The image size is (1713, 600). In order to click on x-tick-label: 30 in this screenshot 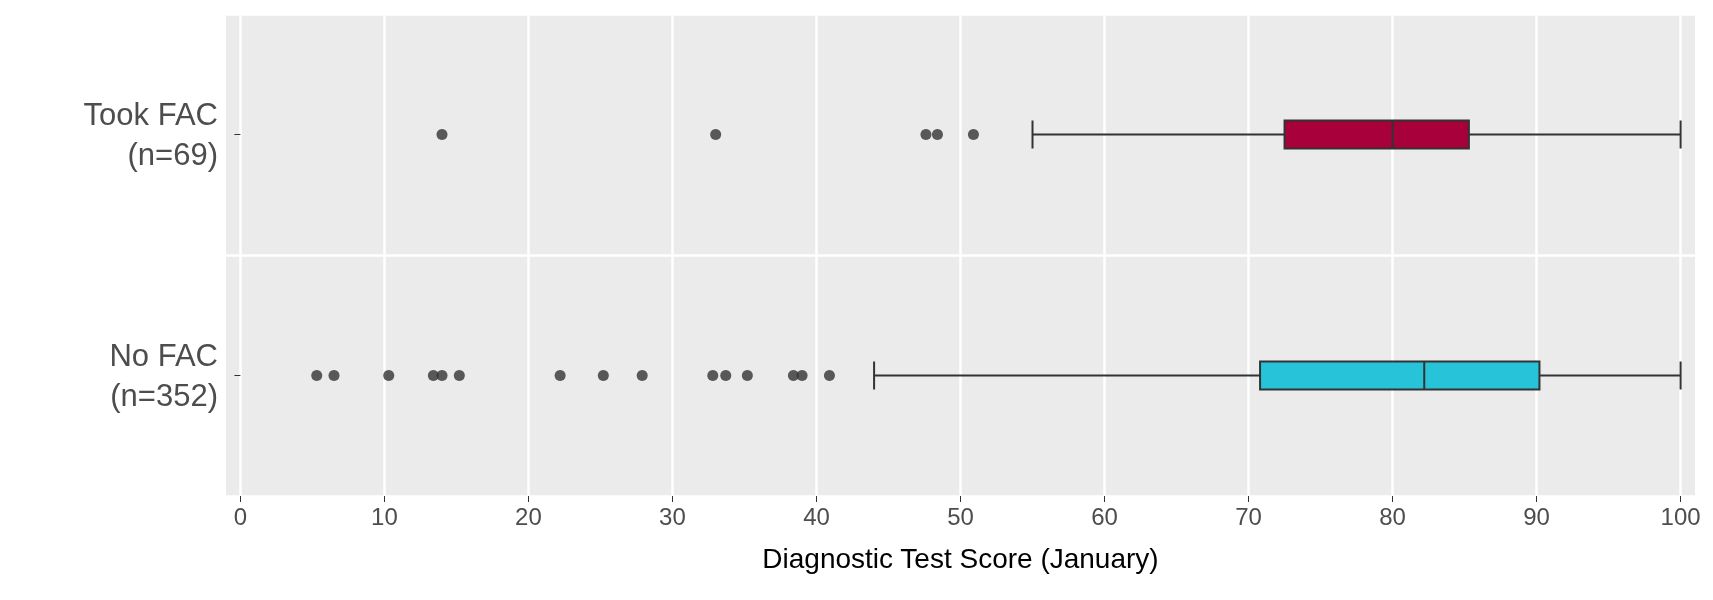, I will do `click(672, 516)`.